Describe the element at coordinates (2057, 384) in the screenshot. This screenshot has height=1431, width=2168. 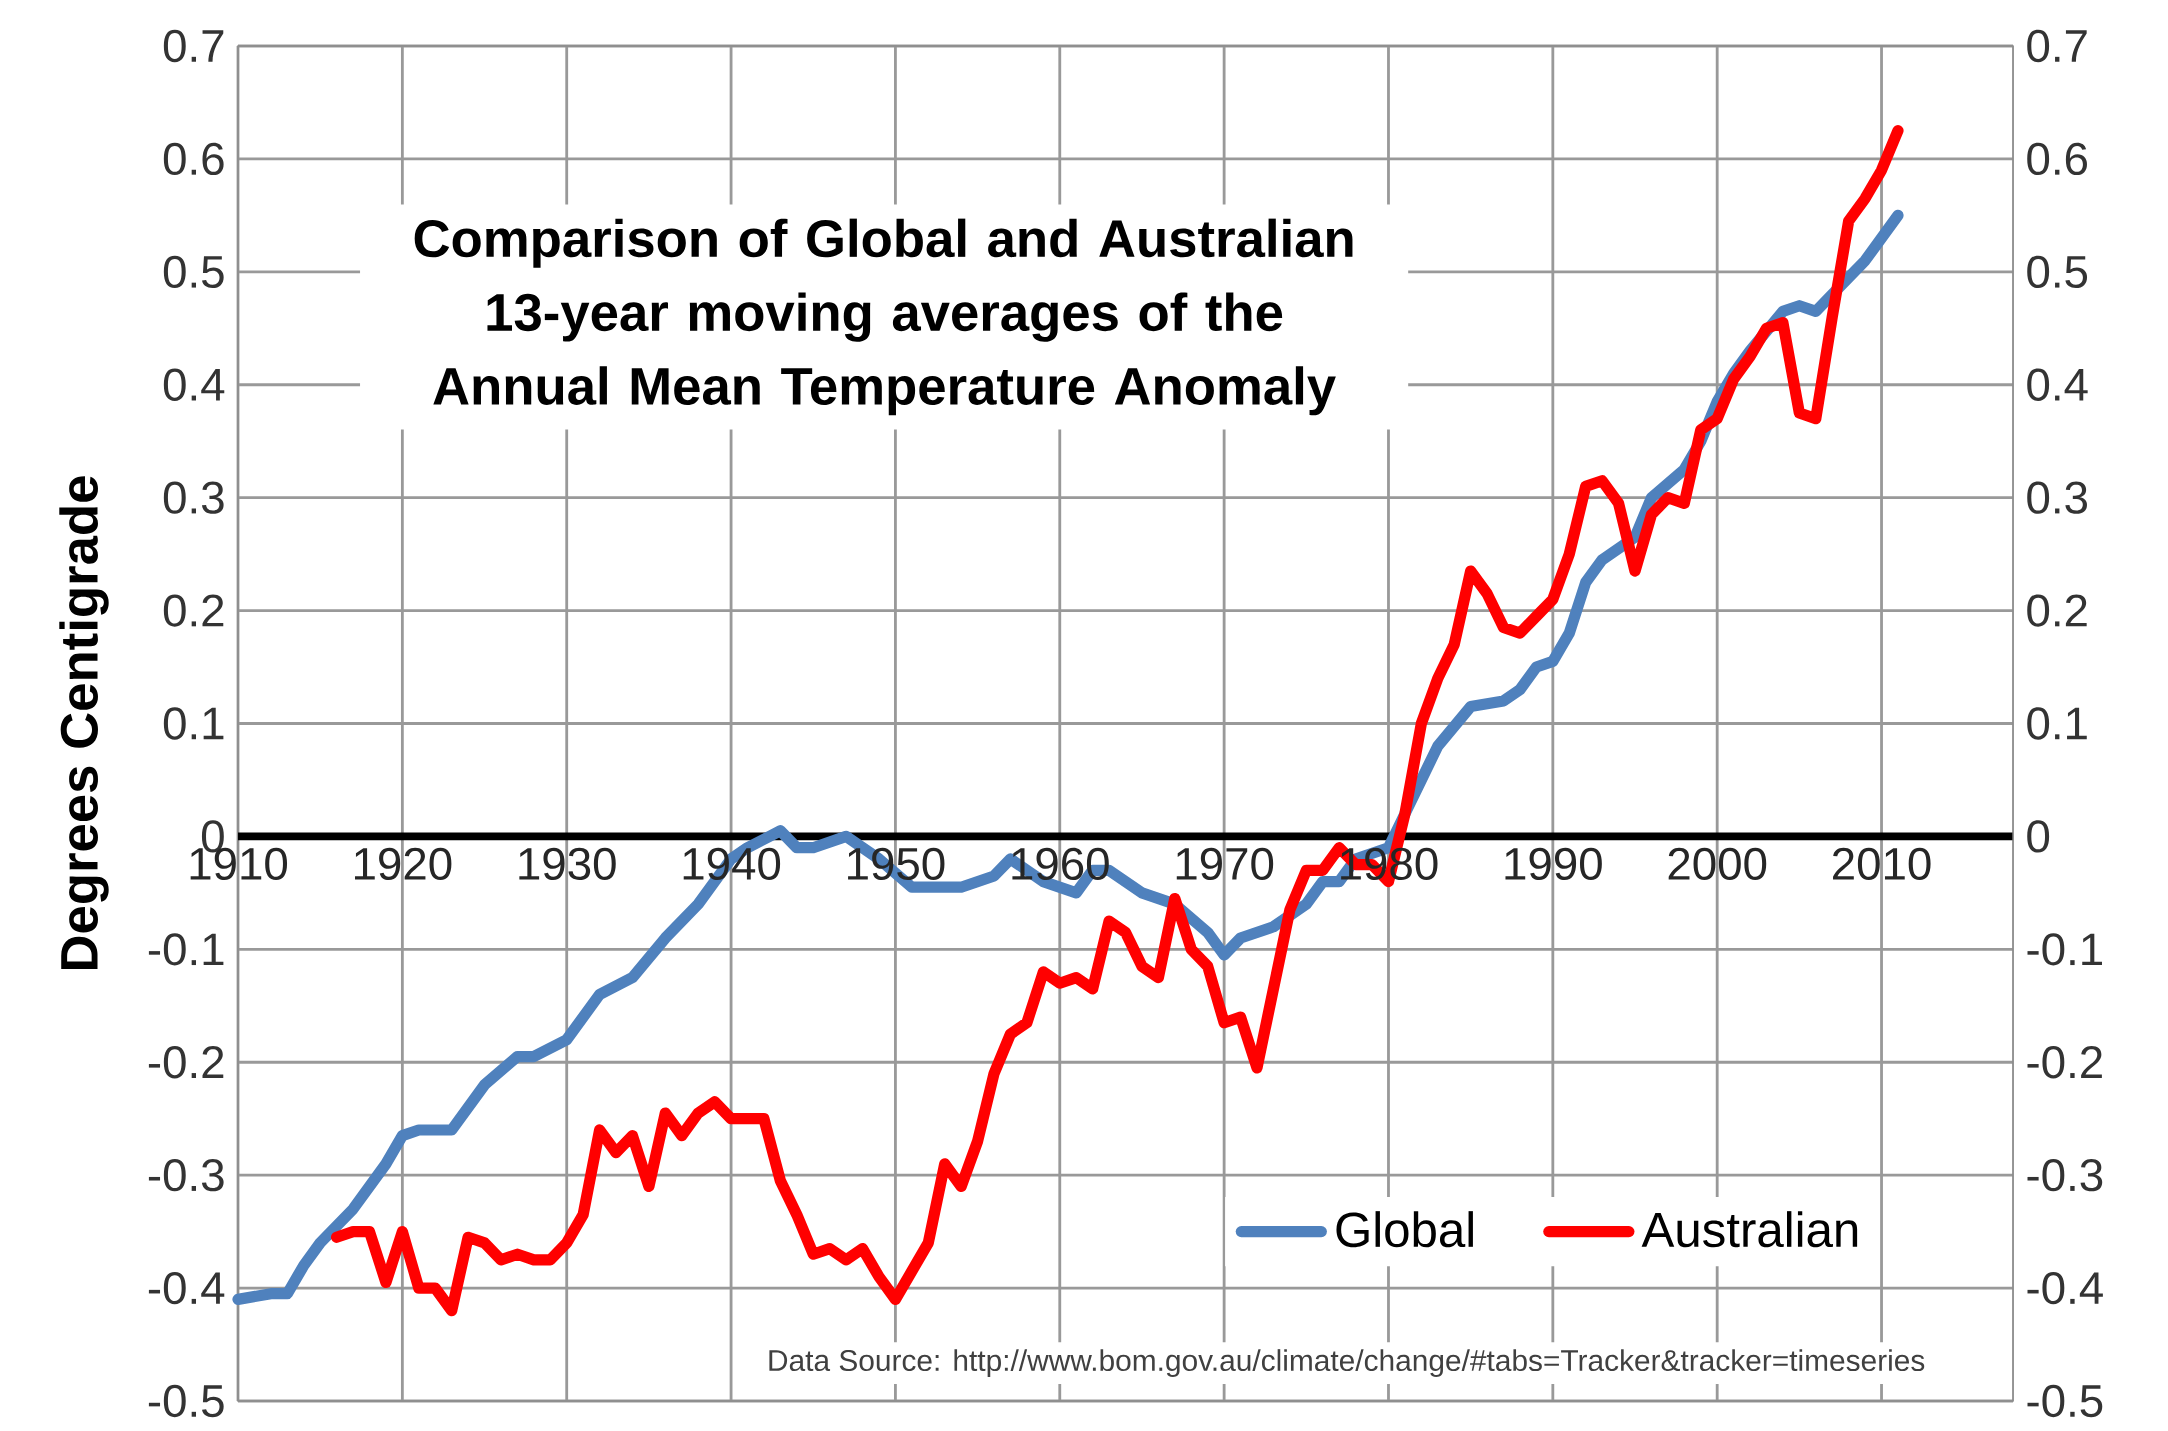
I see `y2-tick-label: 0.4` at that location.